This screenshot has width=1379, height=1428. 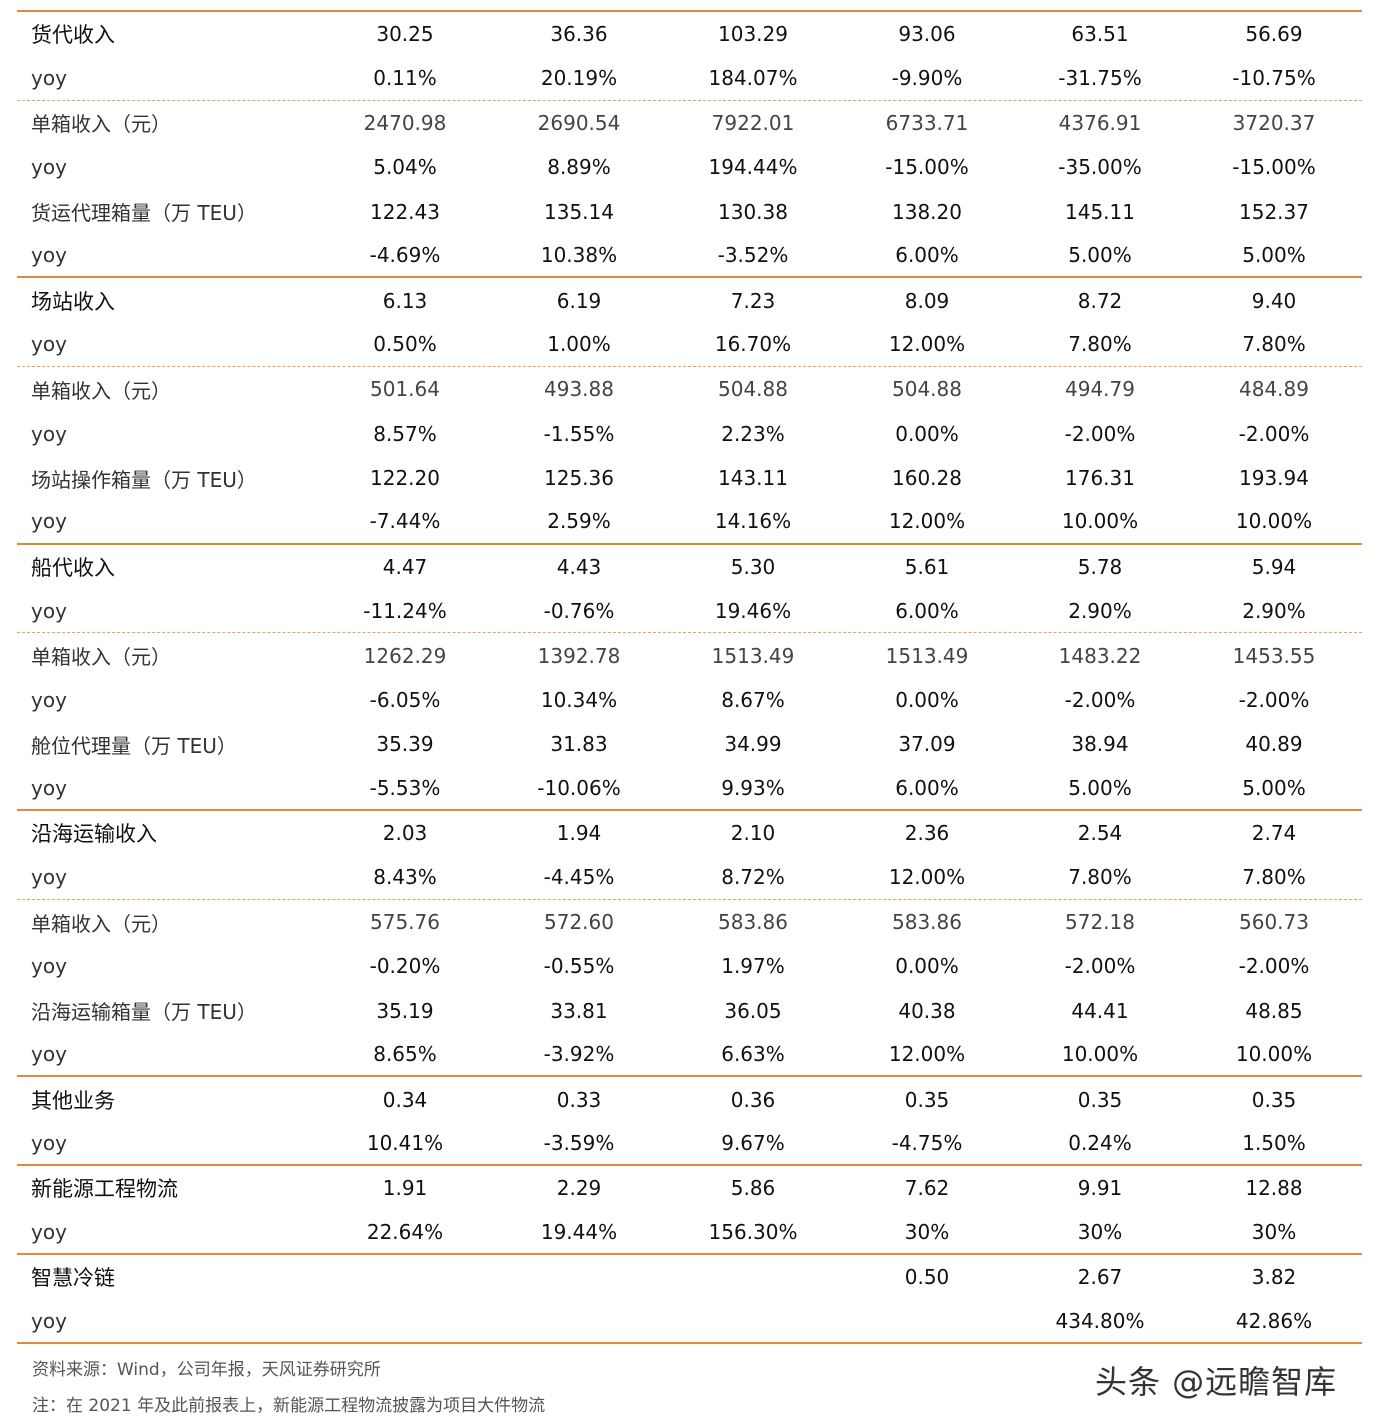 I want to click on table-cell: 2.74, so click(x=1274, y=833).